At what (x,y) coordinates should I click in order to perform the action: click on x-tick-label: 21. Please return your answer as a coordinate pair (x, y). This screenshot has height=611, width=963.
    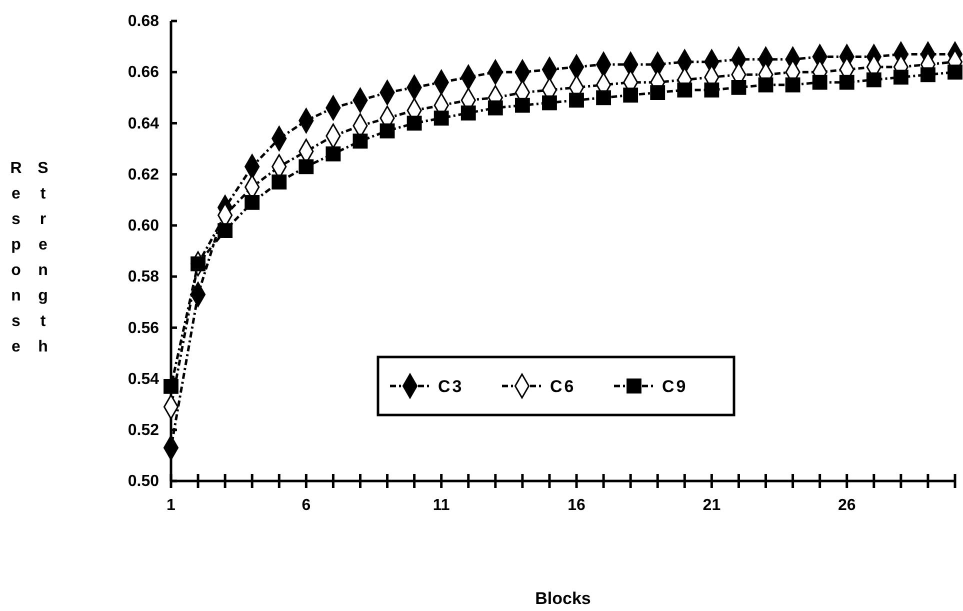
    Looking at the image, I should click on (711, 505).